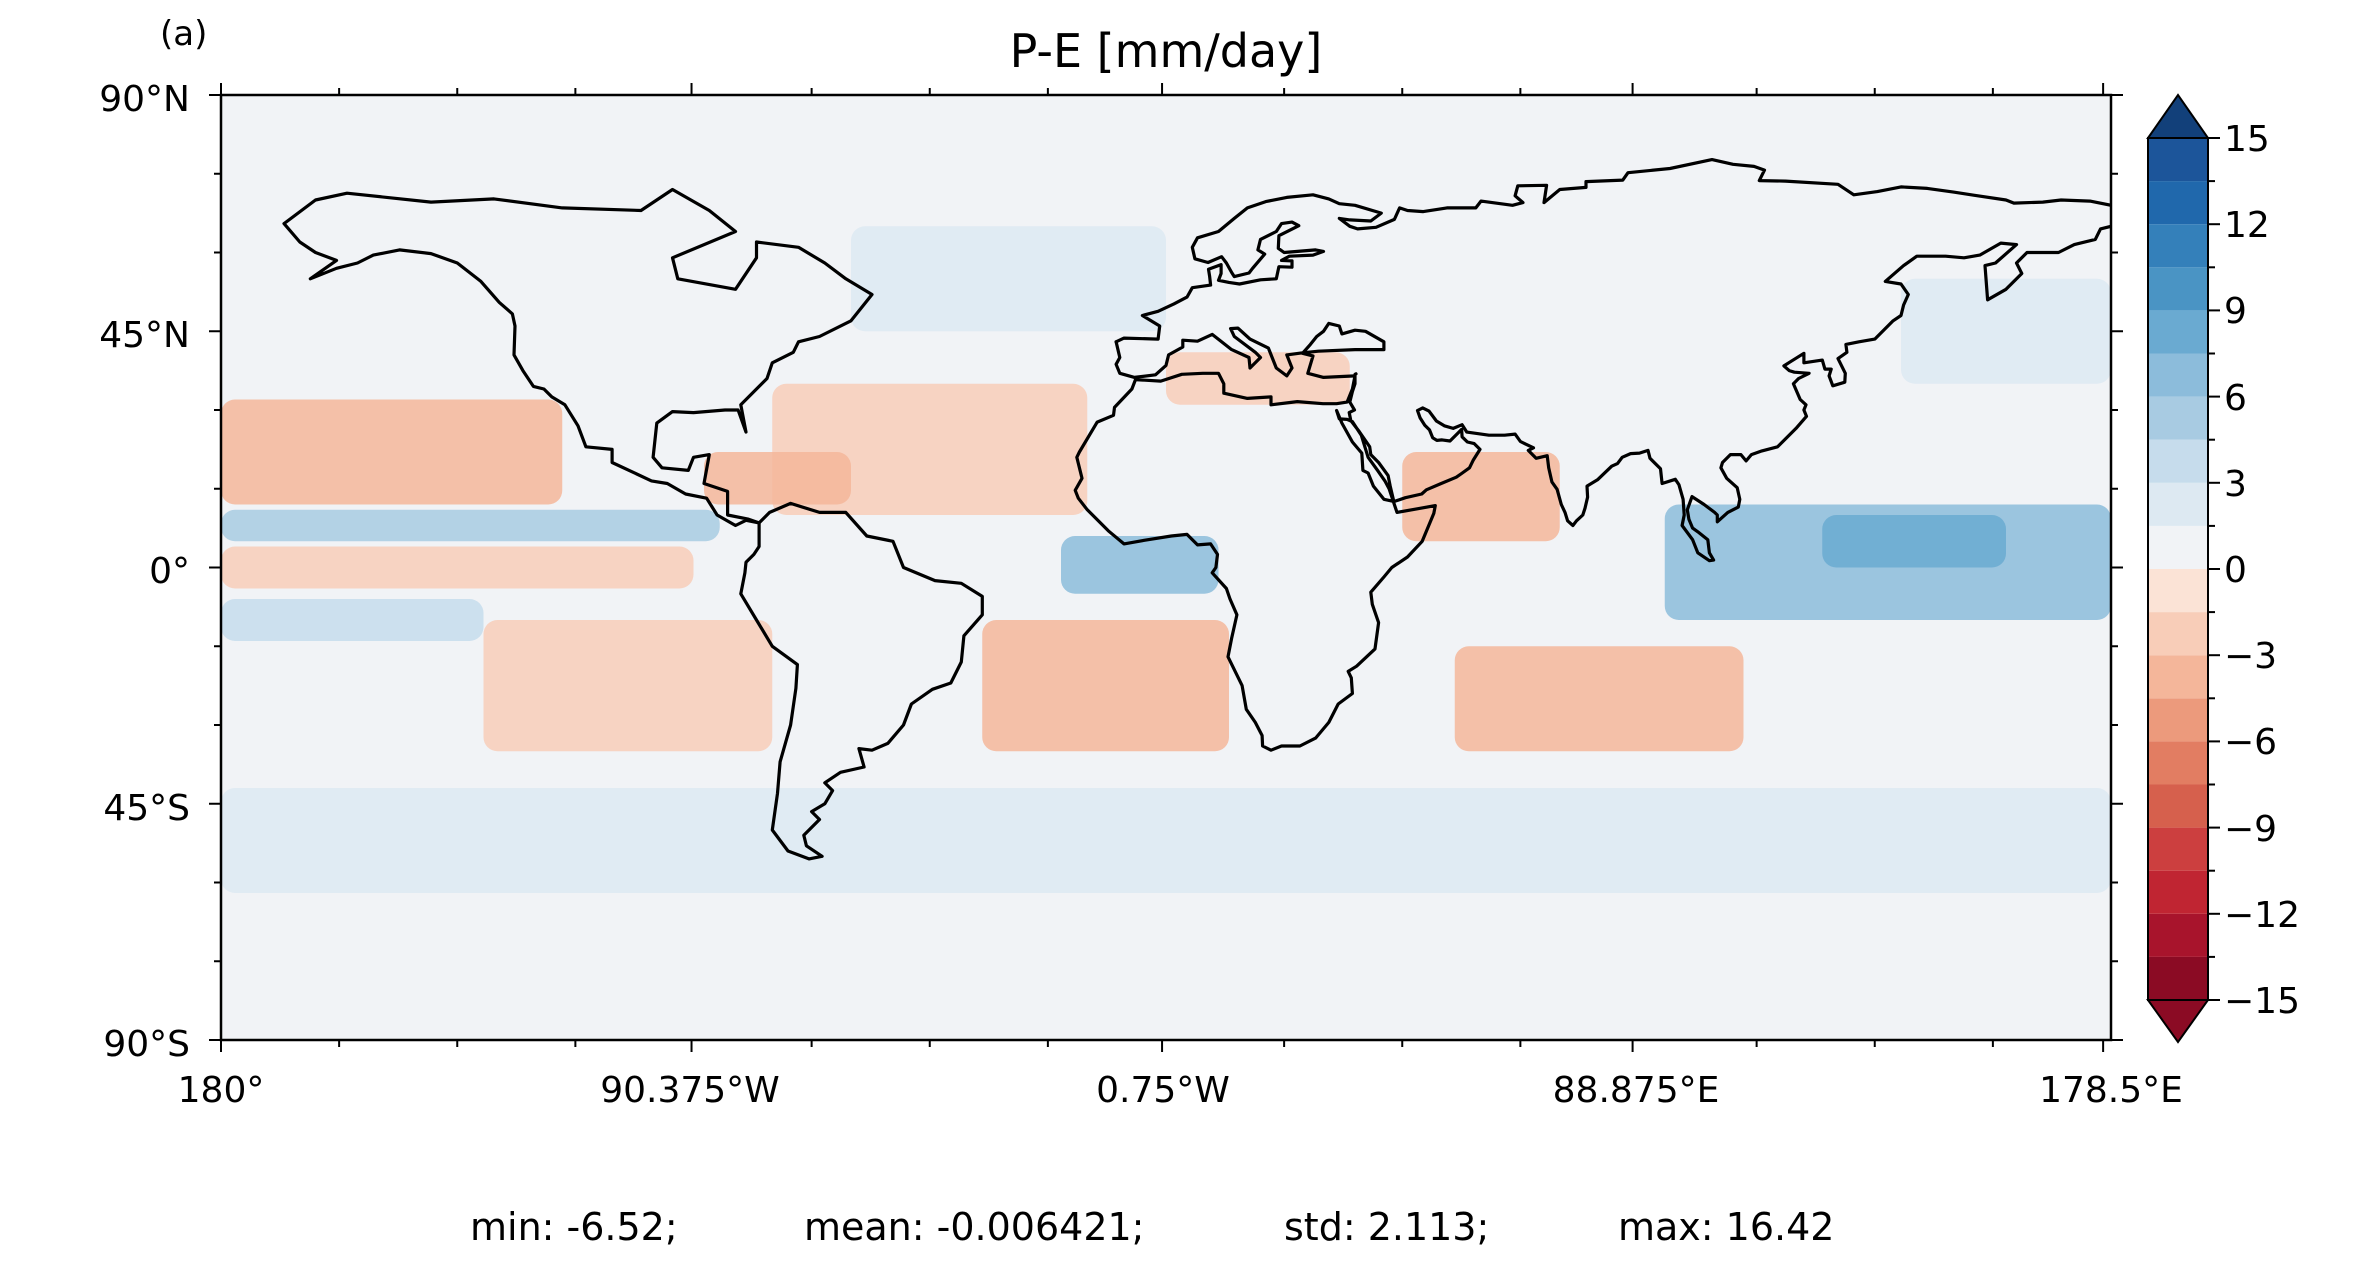 The width and height of the screenshot is (2362, 1263). I want to click on colorbar-ticks, so click(2214, 569).